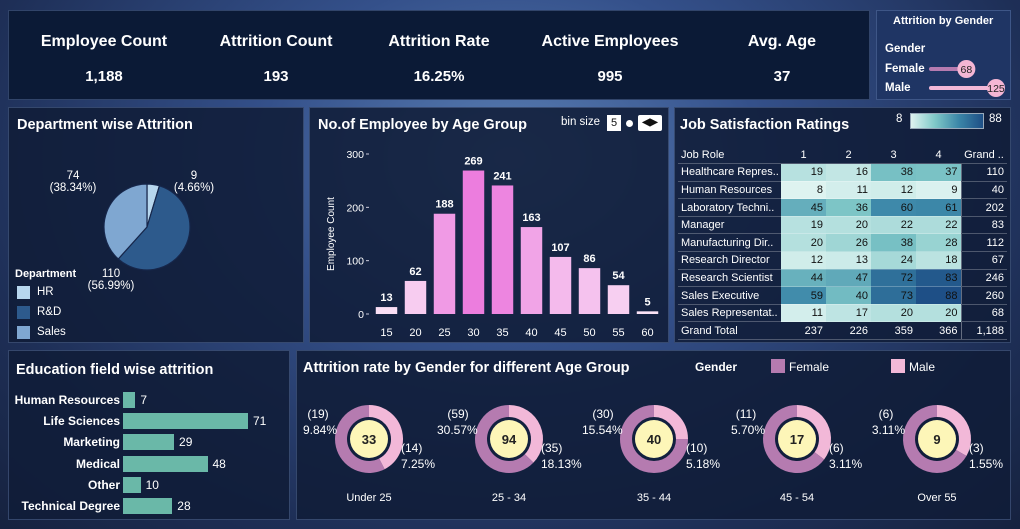  I want to click on bin-stepper-icon: ◀▶, so click(650, 123).